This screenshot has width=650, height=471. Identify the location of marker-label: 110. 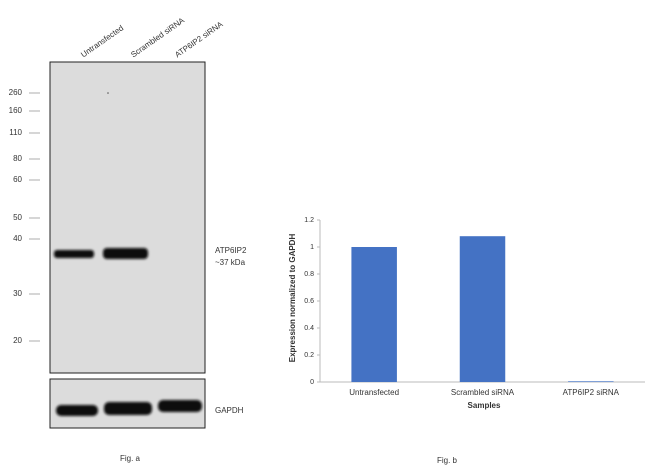
(15, 132).